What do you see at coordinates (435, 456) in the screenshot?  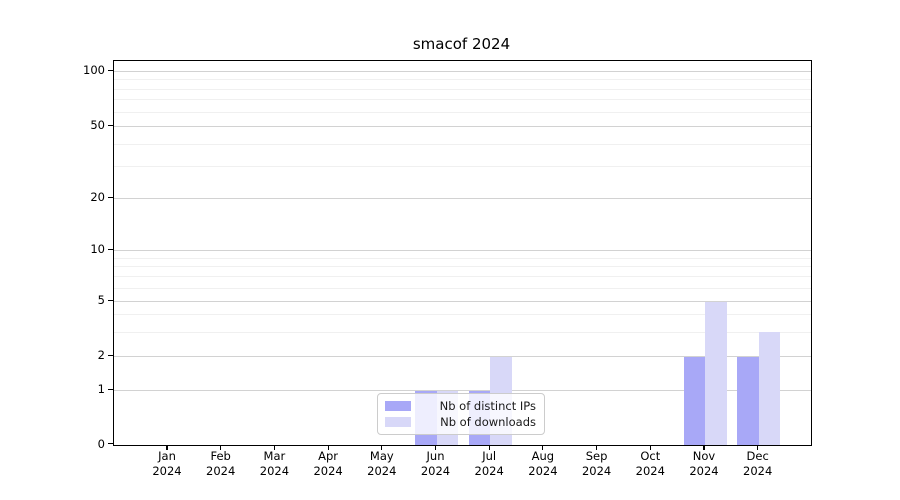 I see `x-tick-month: Jun` at bounding box center [435, 456].